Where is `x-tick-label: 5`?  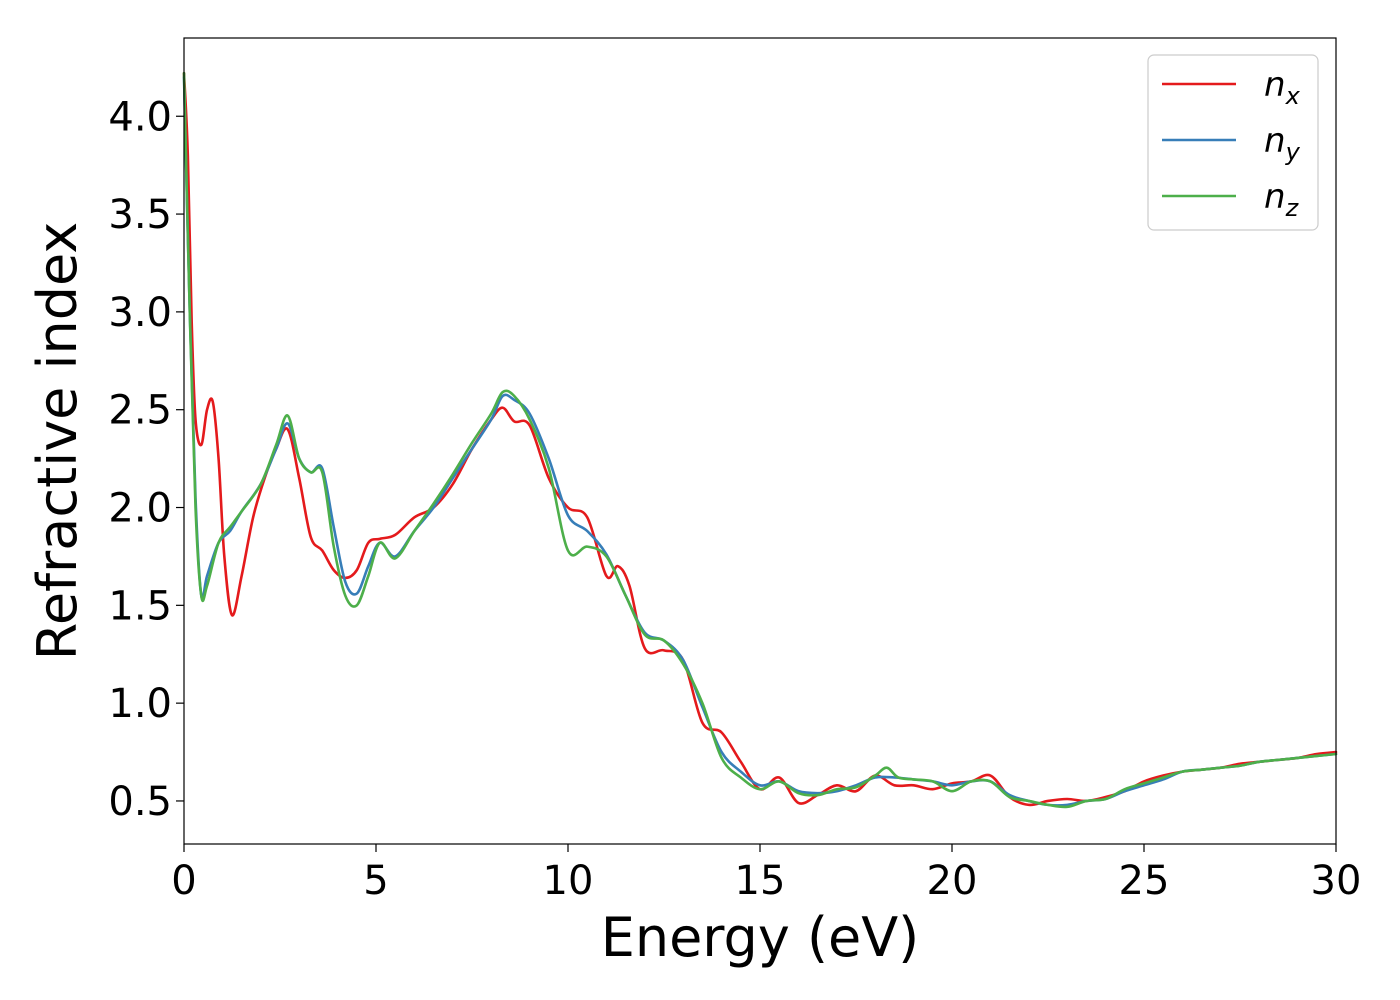
x-tick-label: 5 is located at coordinates (375, 881).